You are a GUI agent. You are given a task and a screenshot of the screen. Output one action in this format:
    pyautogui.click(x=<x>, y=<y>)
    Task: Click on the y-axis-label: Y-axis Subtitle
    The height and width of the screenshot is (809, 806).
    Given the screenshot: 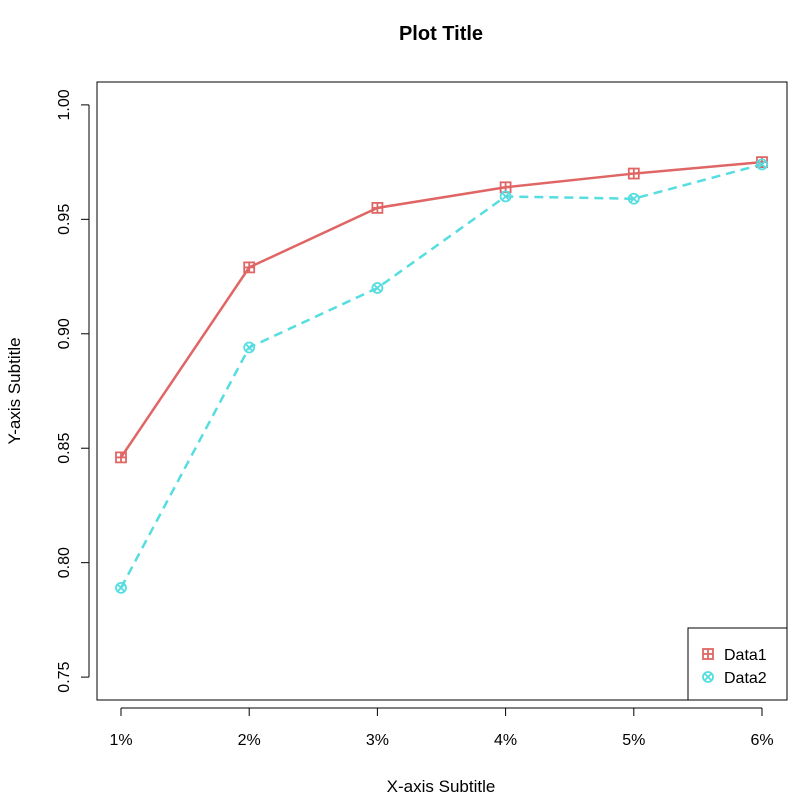 What is the action you would take?
    pyautogui.click(x=14, y=390)
    